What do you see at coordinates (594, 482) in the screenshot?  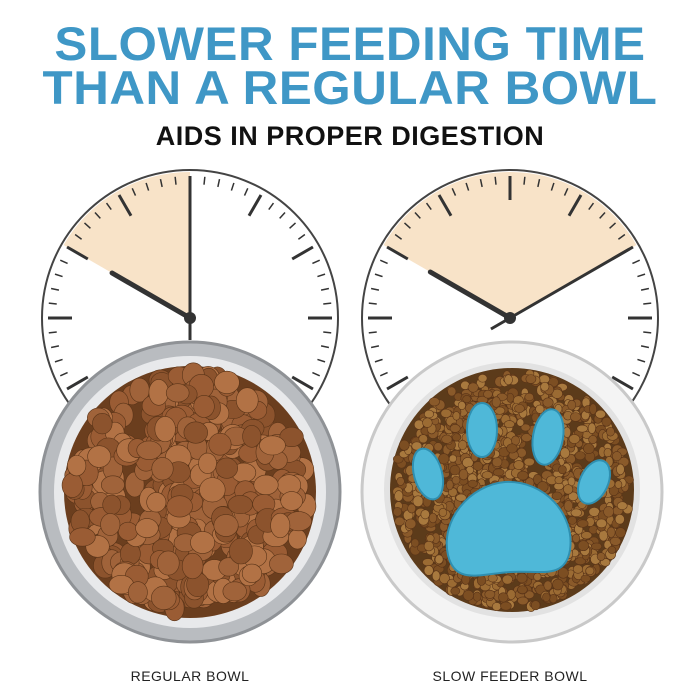 I see `paw-toe` at bounding box center [594, 482].